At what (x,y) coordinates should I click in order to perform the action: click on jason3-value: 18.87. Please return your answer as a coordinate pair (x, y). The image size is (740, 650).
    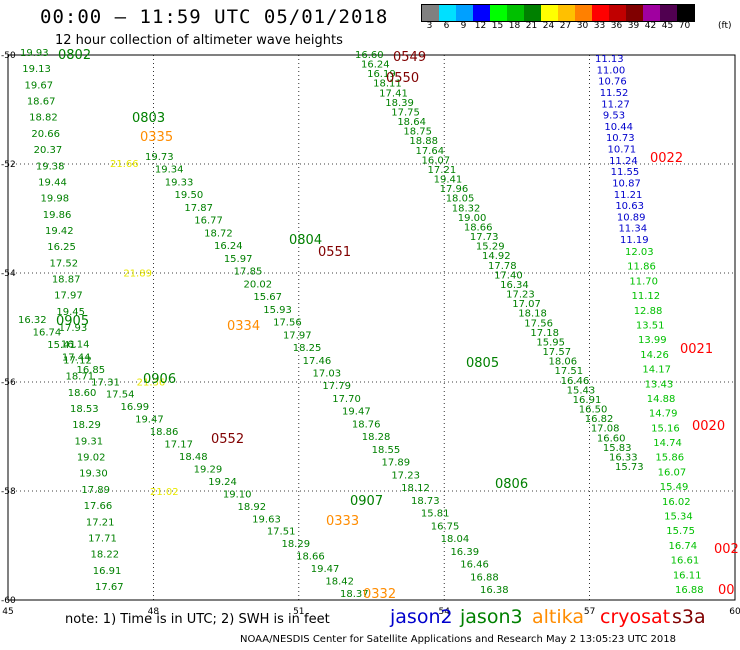
    Looking at the image, I should click on (66, 280).